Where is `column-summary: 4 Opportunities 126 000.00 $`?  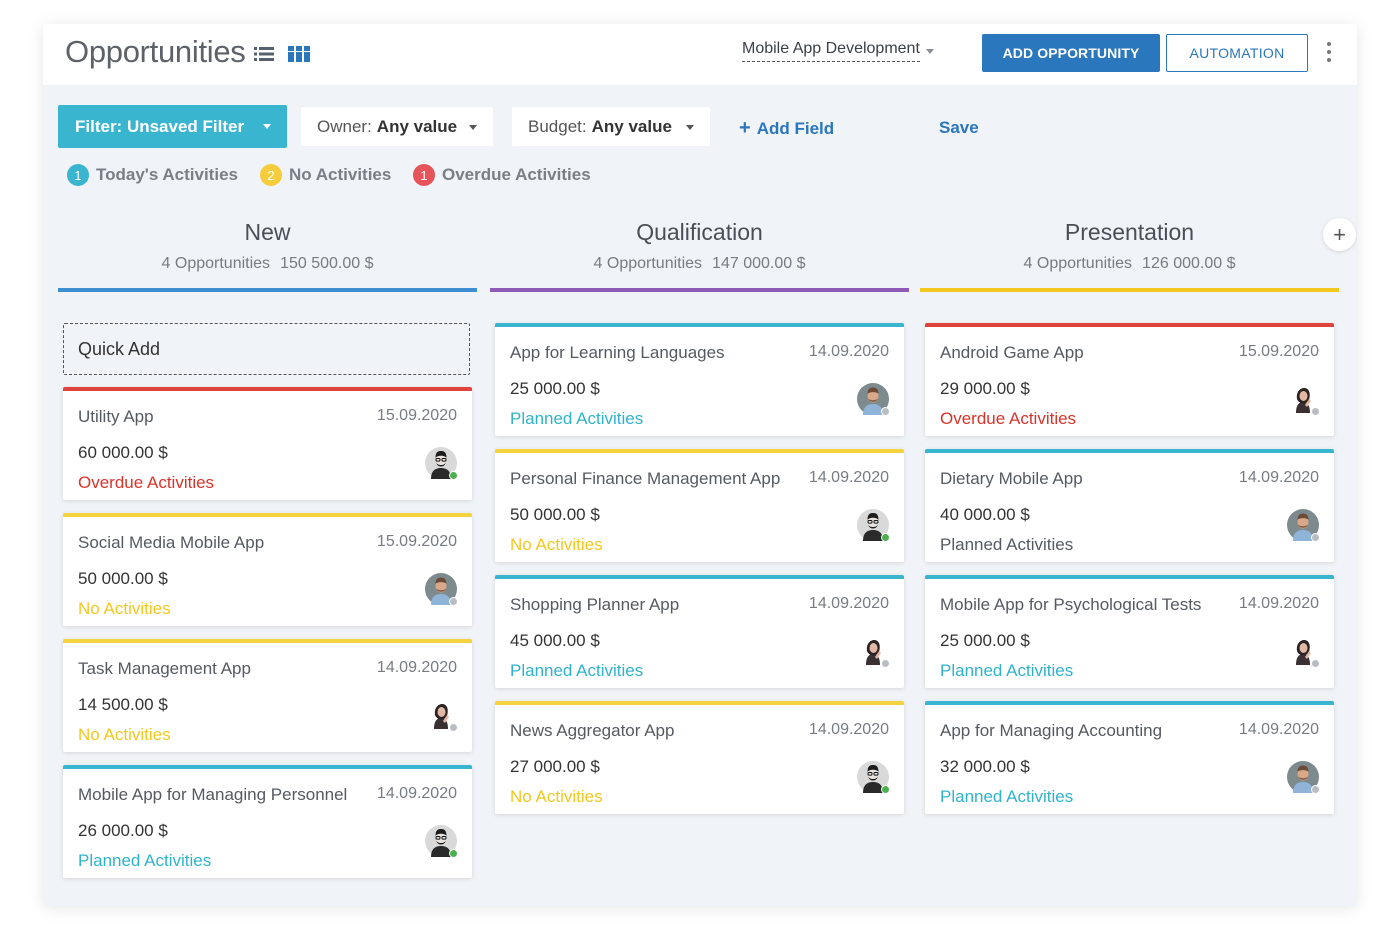 column-summary: 4 Opportunities 126 000.00 $ is located at coordinates (1129, 264).